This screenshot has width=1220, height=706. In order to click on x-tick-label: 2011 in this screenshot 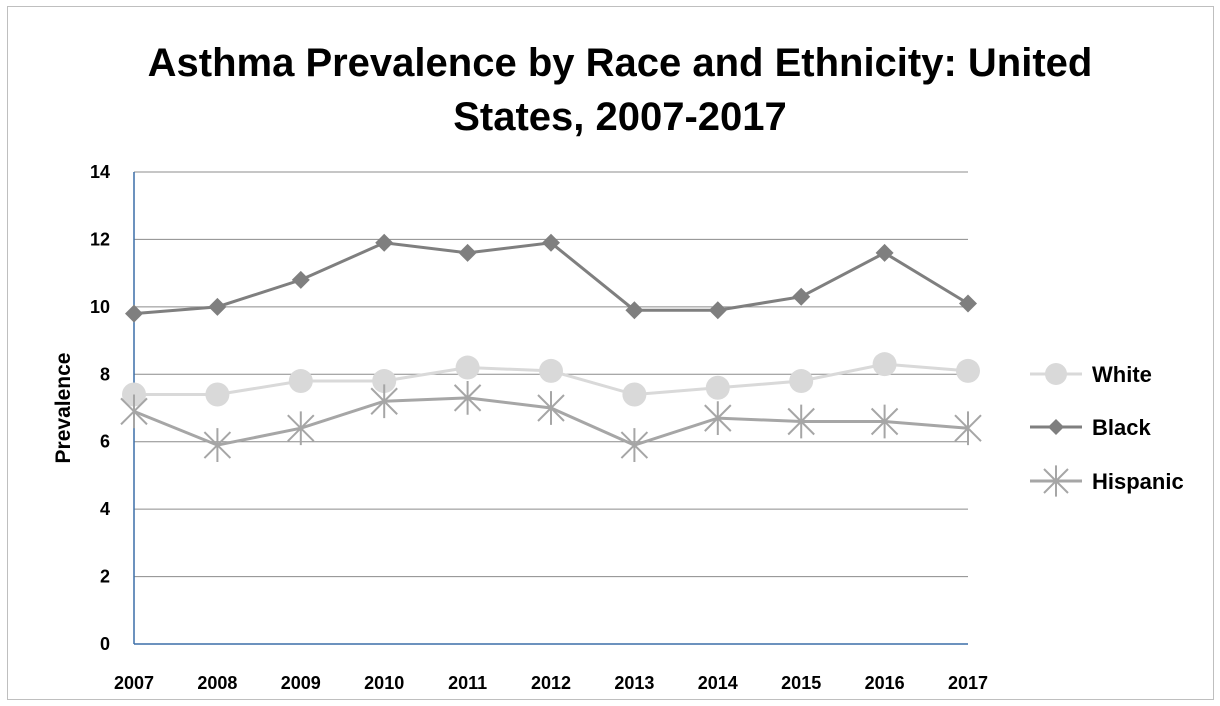, I will do `click(467, 683)`.